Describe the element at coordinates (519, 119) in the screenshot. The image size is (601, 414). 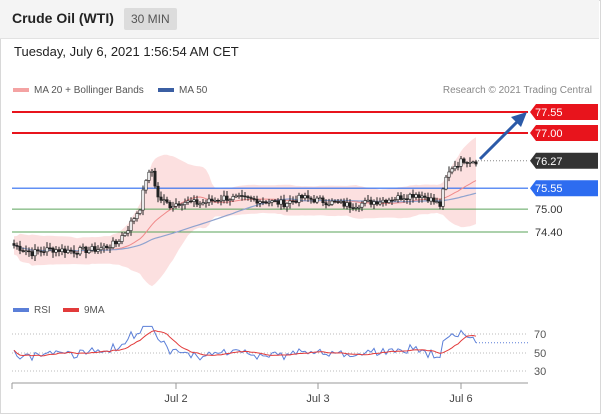
I see `forecast-arrow-head` at that location.